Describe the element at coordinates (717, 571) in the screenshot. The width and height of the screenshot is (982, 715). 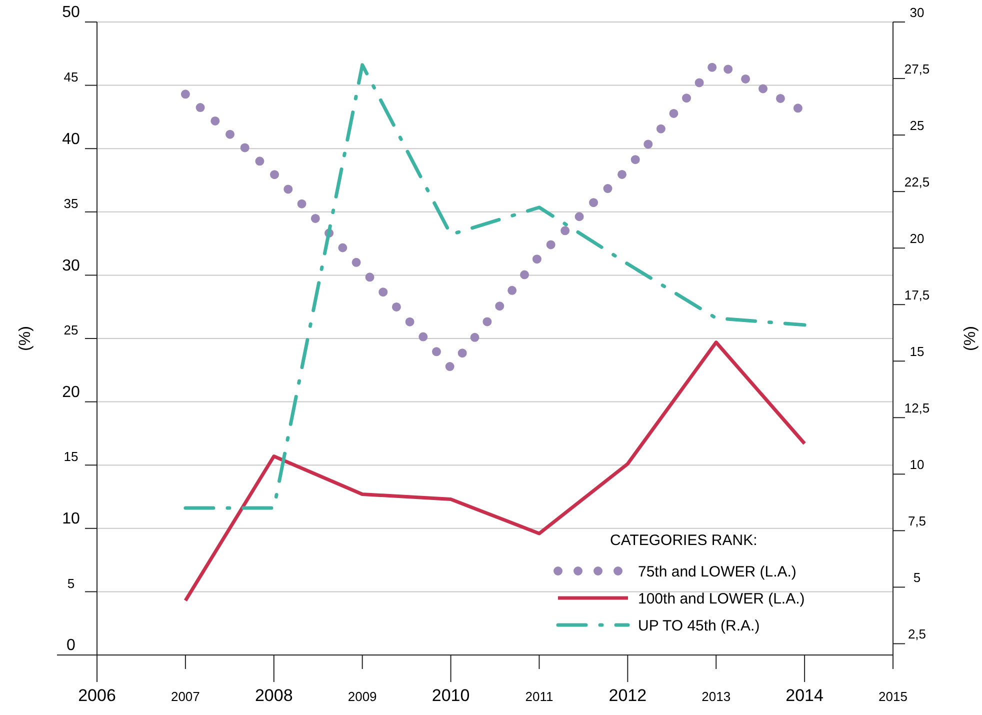
I see `legend-label: 75th and LOWER (L.A.)` at that location.